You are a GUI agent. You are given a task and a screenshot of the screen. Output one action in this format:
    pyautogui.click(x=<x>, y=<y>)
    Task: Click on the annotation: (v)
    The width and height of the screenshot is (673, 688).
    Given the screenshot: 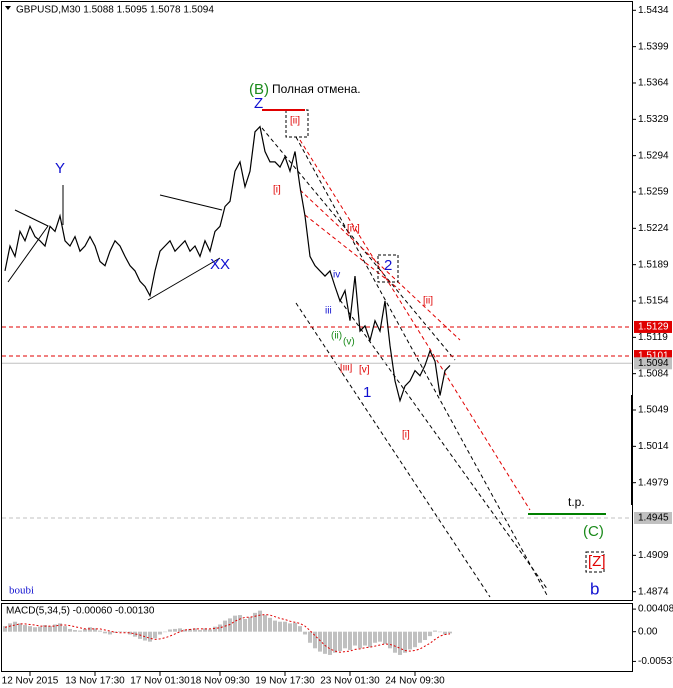 What is the action you would take?
    pyautogui.click(x=349, y=342)
    